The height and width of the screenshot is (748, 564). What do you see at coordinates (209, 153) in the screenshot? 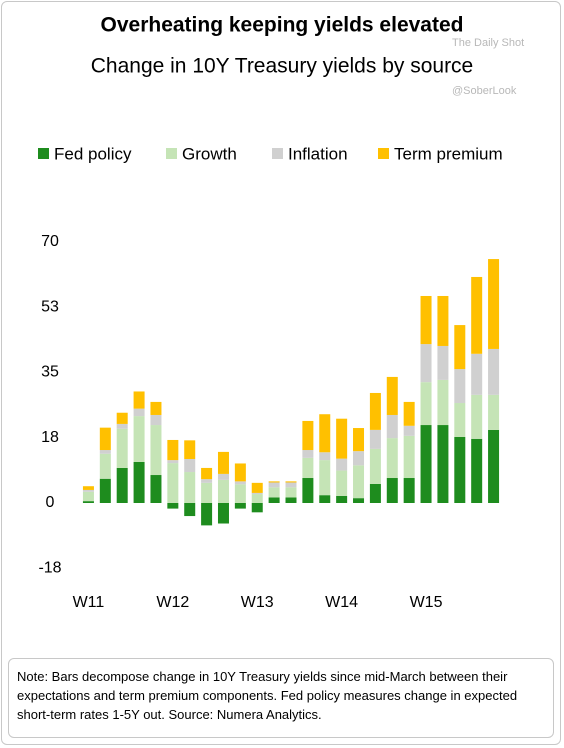
I see `legend-label: Growth` at bounding box center [209, 153].